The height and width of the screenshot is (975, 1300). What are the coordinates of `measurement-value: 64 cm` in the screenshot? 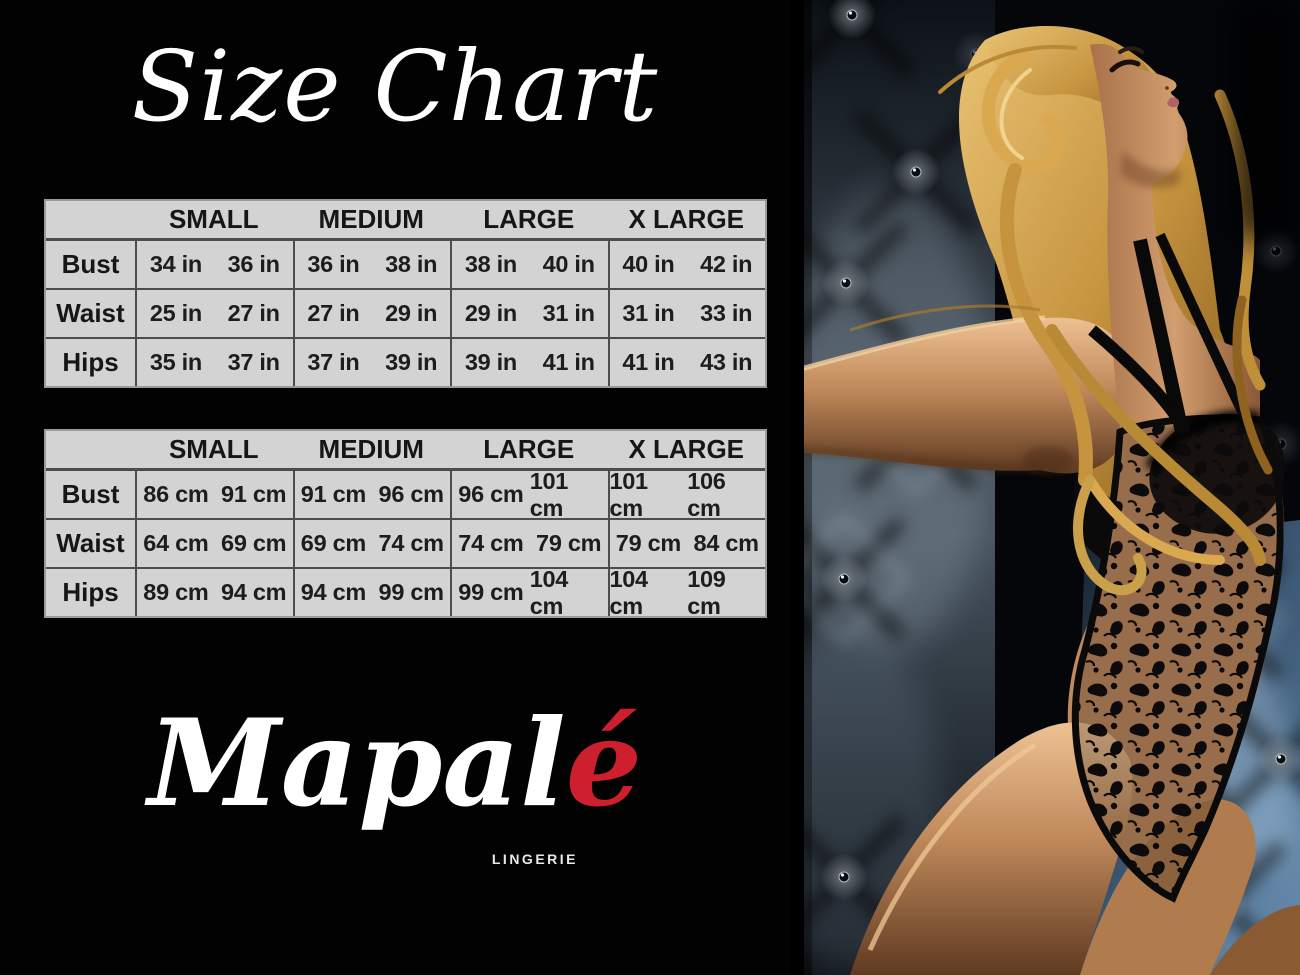 It's located at (176, 543).